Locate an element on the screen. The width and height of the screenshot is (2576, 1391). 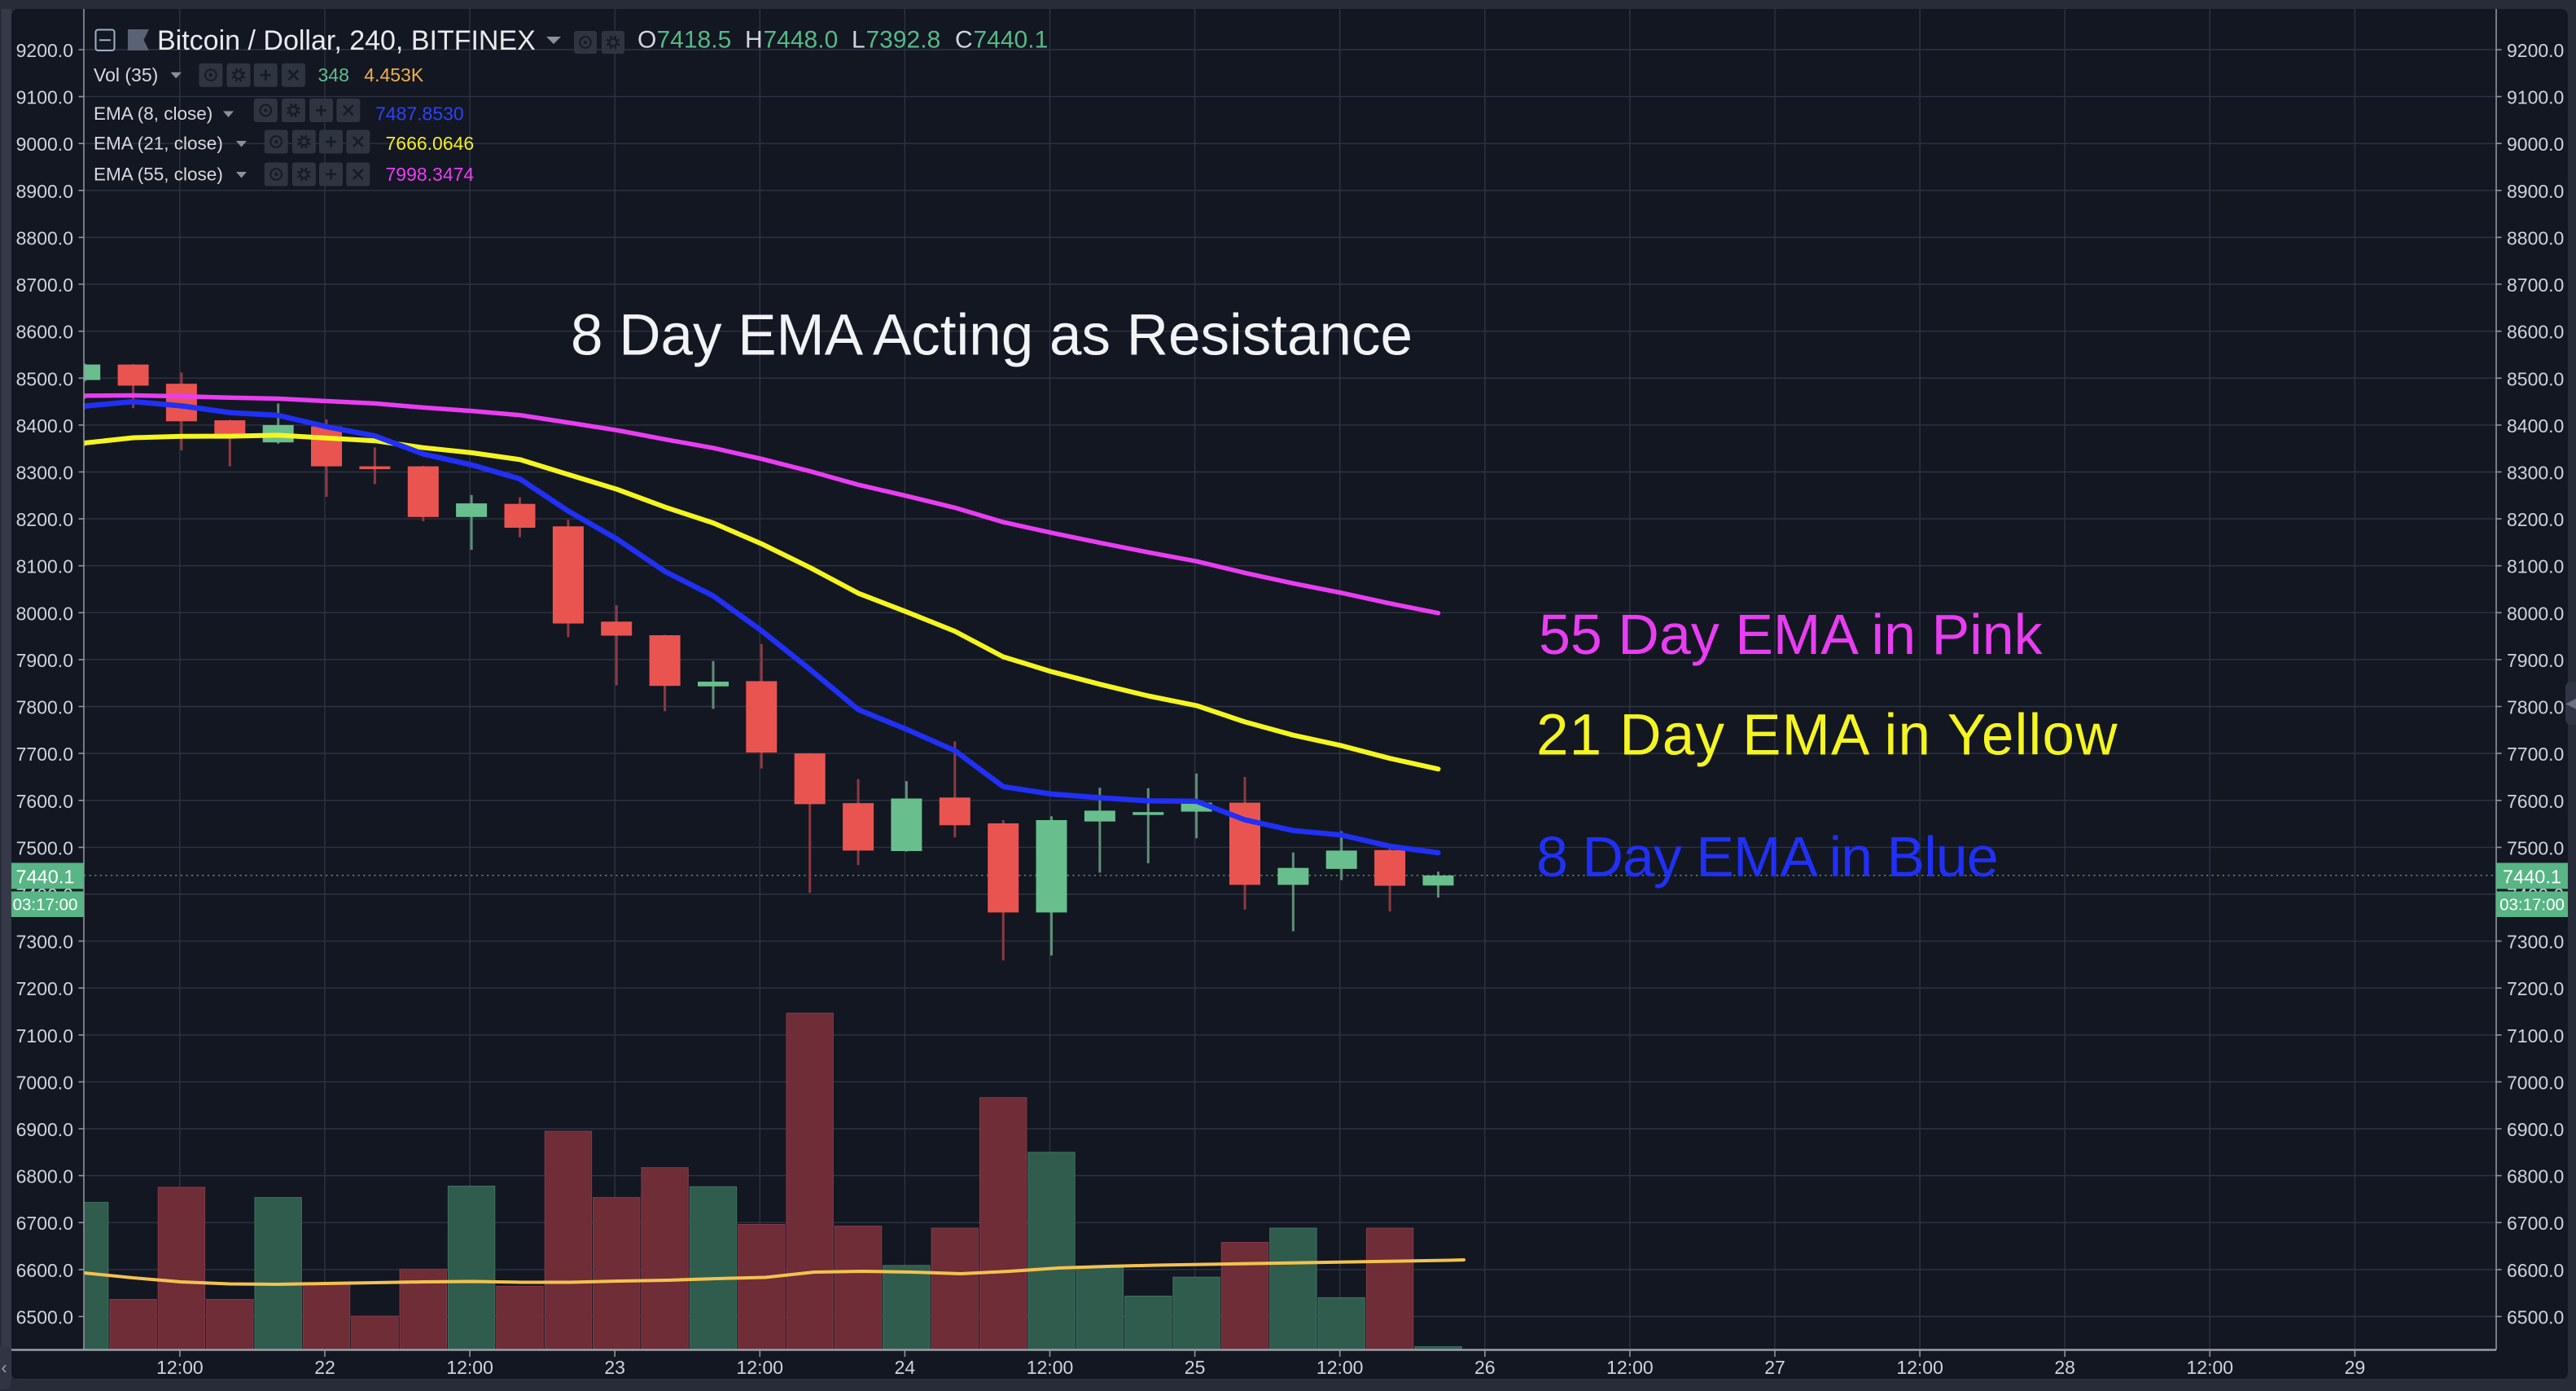
svg-text: 8 Day EMA in Blue is located at coordinates (1767, 857).